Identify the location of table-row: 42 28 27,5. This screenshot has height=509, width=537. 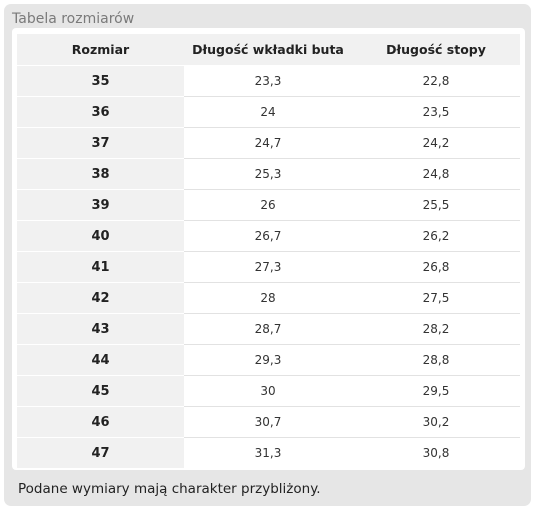
(268, 298).